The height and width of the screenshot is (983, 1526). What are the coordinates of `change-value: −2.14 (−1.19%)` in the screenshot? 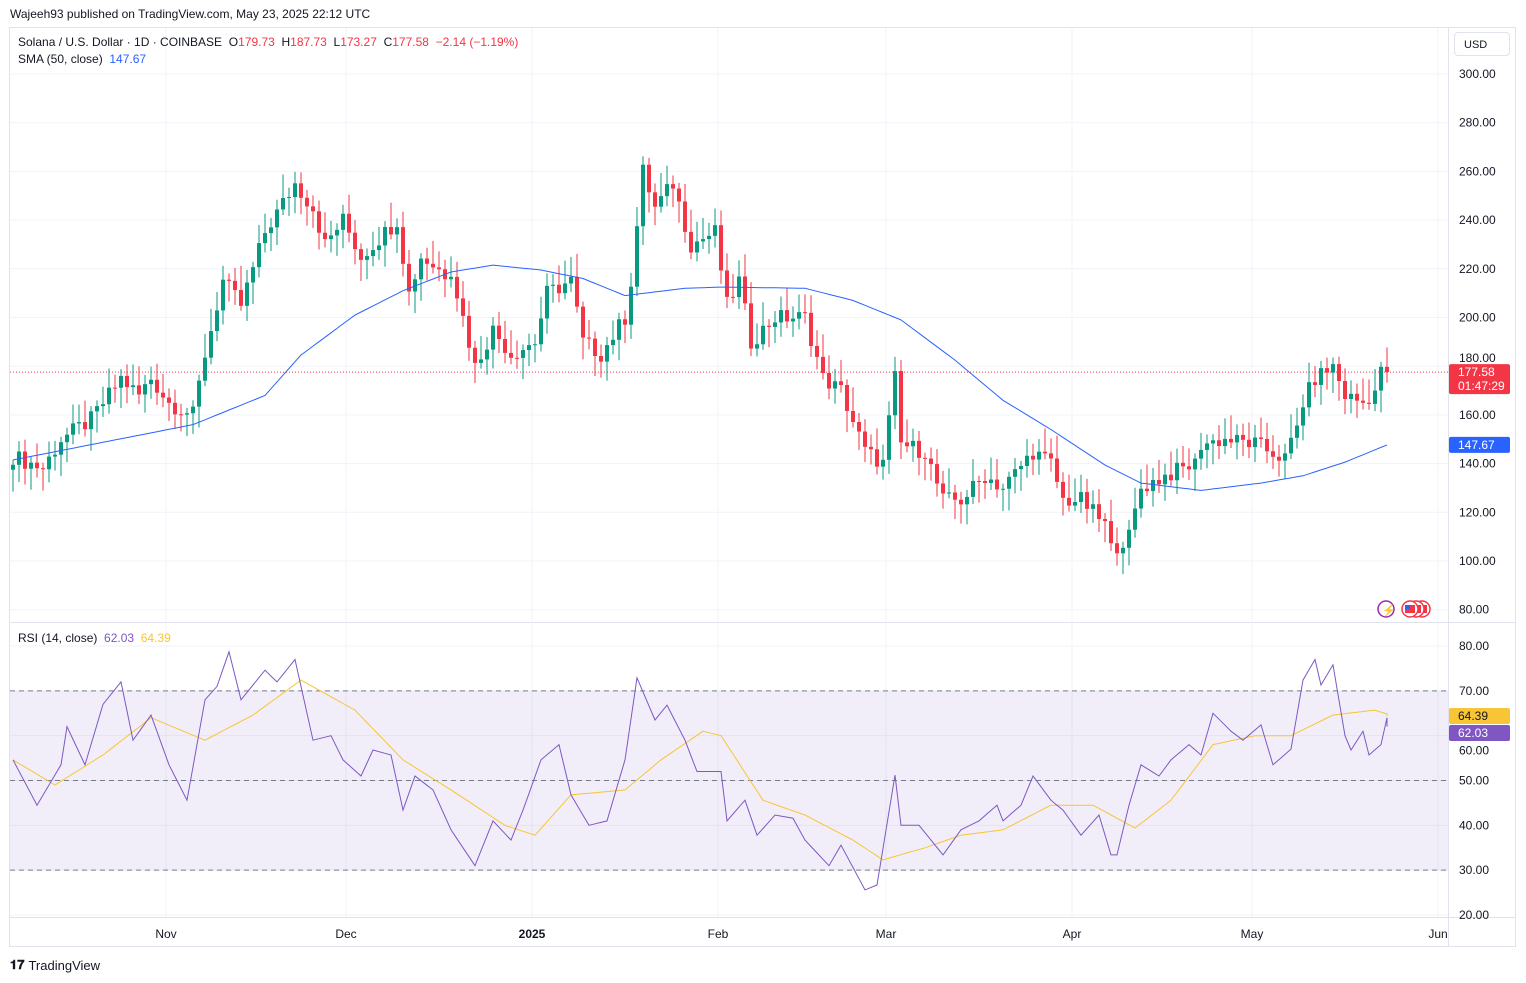 It's located at (477, 42).